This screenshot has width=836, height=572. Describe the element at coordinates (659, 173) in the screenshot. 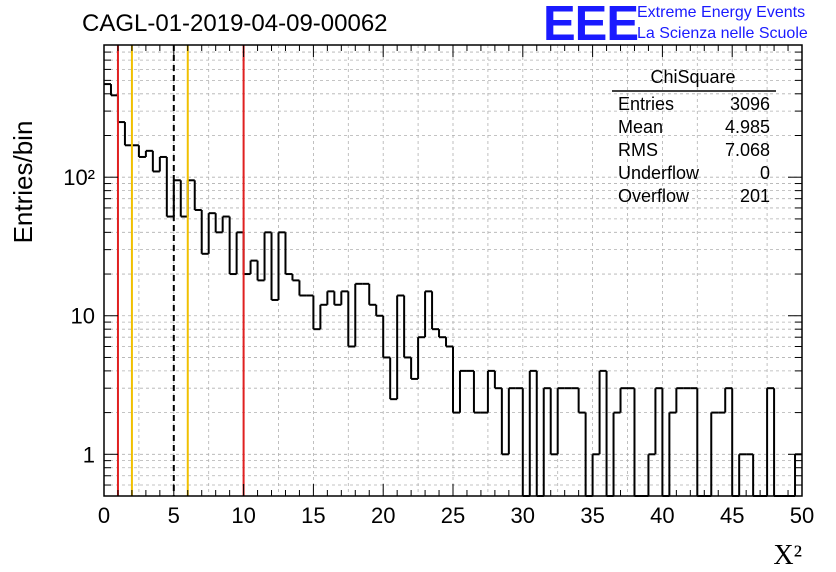

I see `stats-row-label: Underflow` at that location.